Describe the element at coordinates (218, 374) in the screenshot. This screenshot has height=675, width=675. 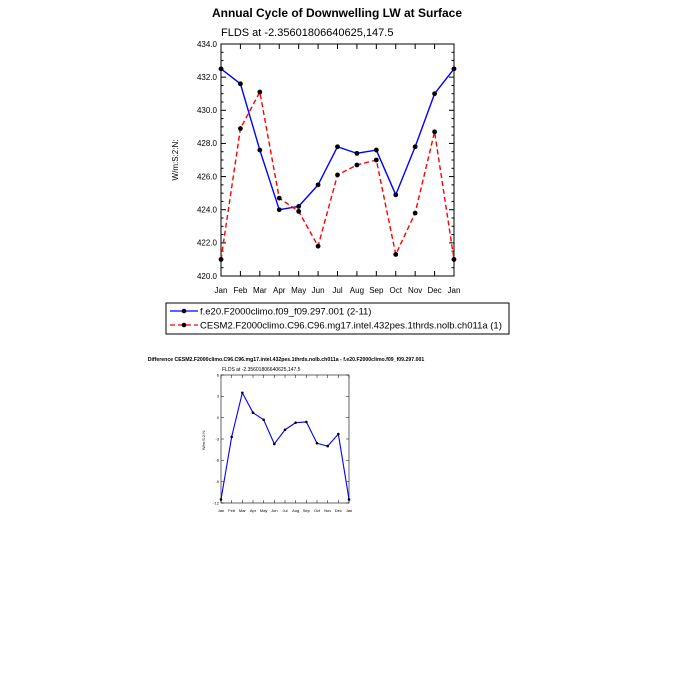
I see `y-tick-label: 6` at that location.